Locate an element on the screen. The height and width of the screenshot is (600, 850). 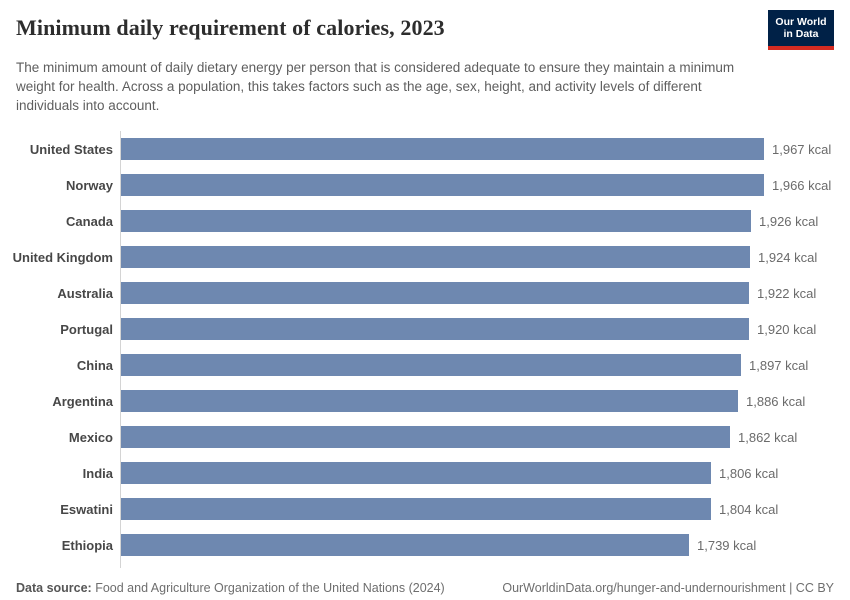
value-label: 1,739 kcal is located at coordinates (727, 545).